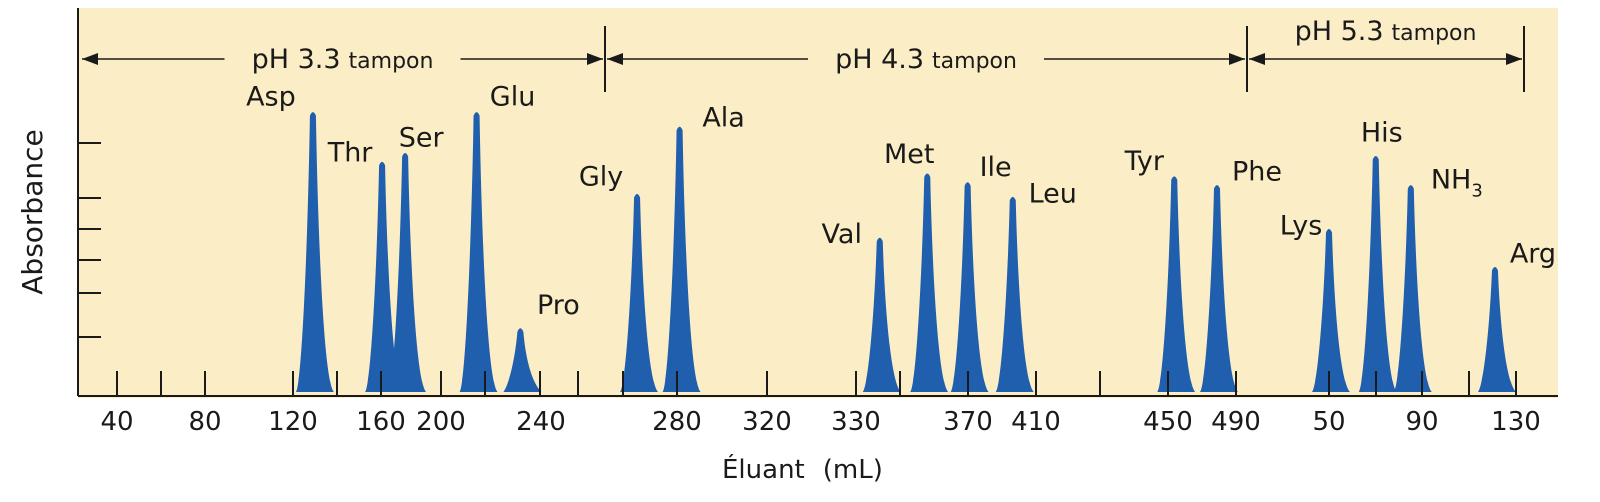 The height and width of the screenshot is (502, 1600). Describe the element at coordinates (1257, 172) in the screenshot. I see `peak-label-phe: Phe` at that location.